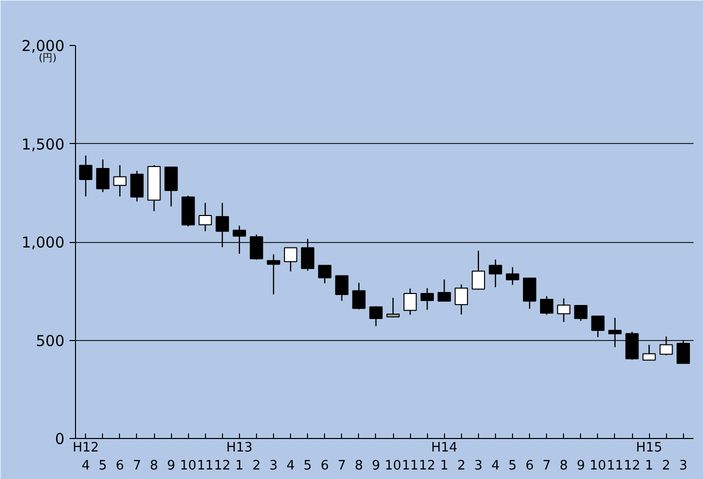 The height and width of the screenshot is (479, 703). What do you see at coordinates (43, 144) in the screenshot?
I see `y-tick-label: 1,500` at bounding box center [43, 144].